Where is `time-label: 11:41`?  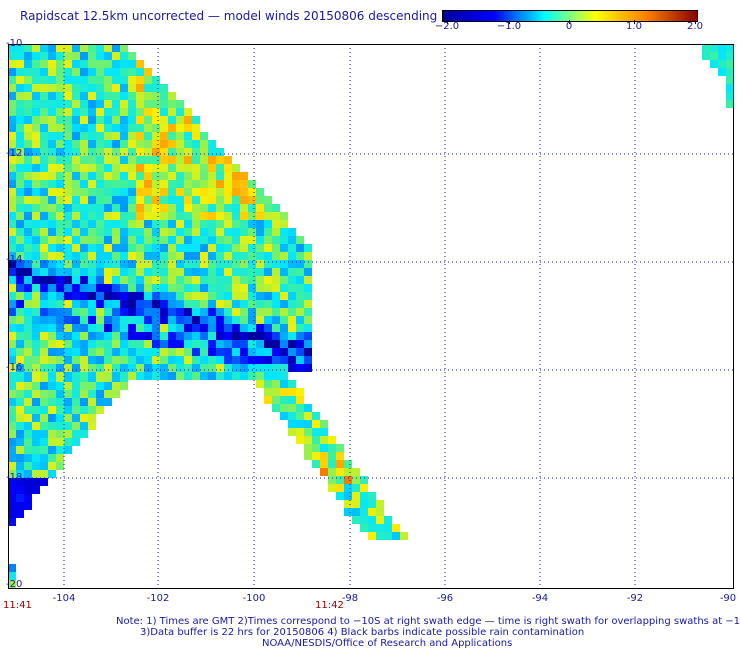 time-label: 11:41 is located at coordinates (17, 605).